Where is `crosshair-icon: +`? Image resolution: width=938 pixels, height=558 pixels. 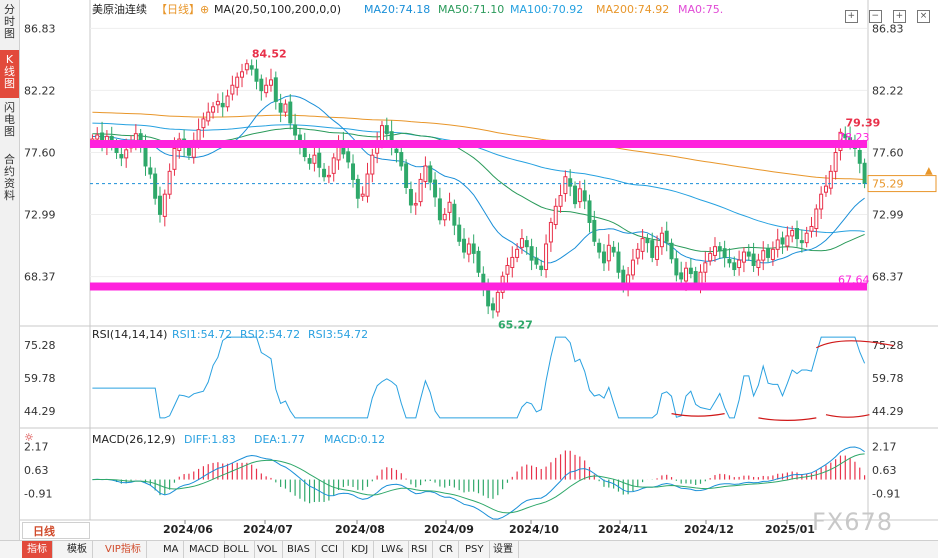
crosshair-icon: + is located at coordinates (851, 16).